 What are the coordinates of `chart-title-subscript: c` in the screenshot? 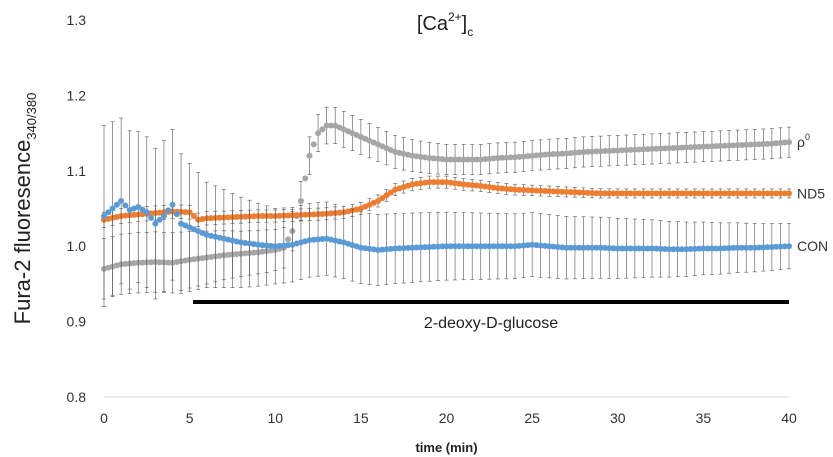 It's located at (470, 32).